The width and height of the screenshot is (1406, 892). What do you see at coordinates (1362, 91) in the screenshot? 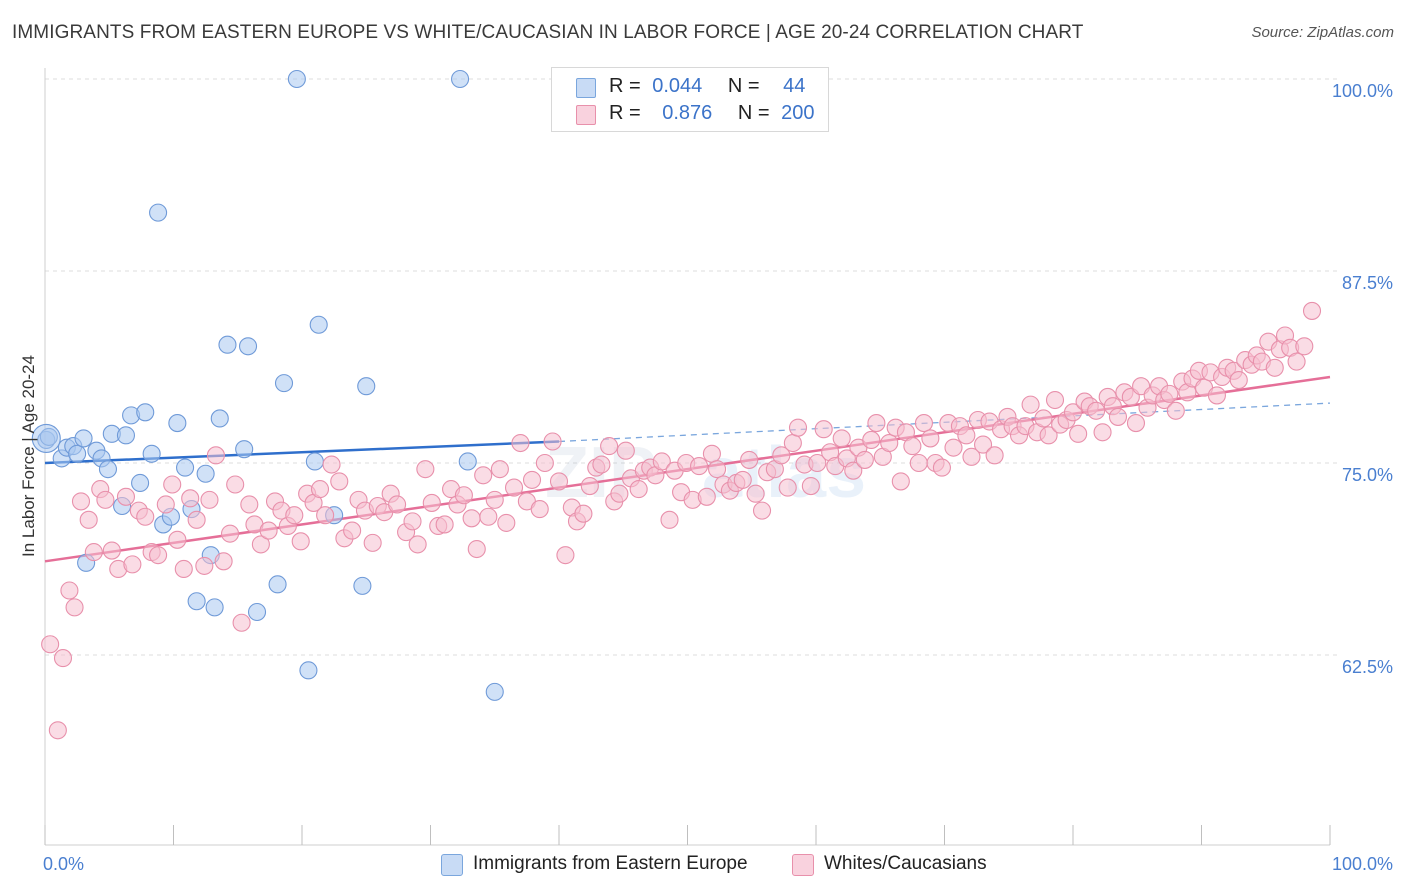
I see `y-tick-label: 100.0%` at bounding box center [1362, 91].